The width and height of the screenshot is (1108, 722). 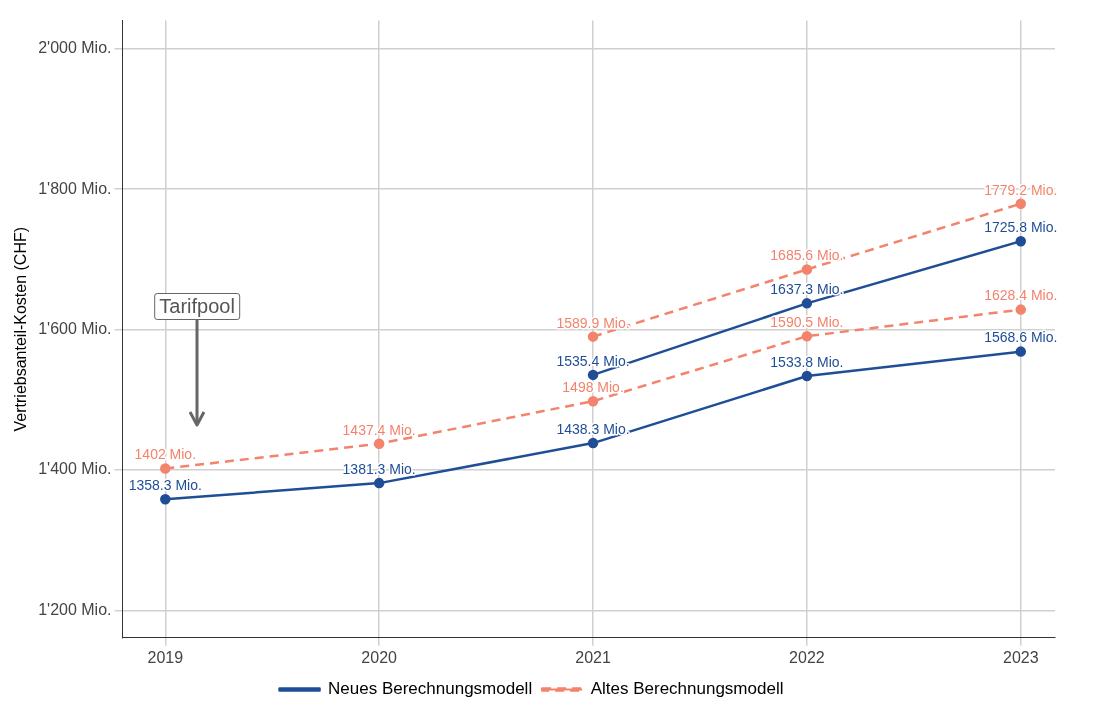 I want to click on data-label: 1628.4 Mio., so click(x=1021, y=295).